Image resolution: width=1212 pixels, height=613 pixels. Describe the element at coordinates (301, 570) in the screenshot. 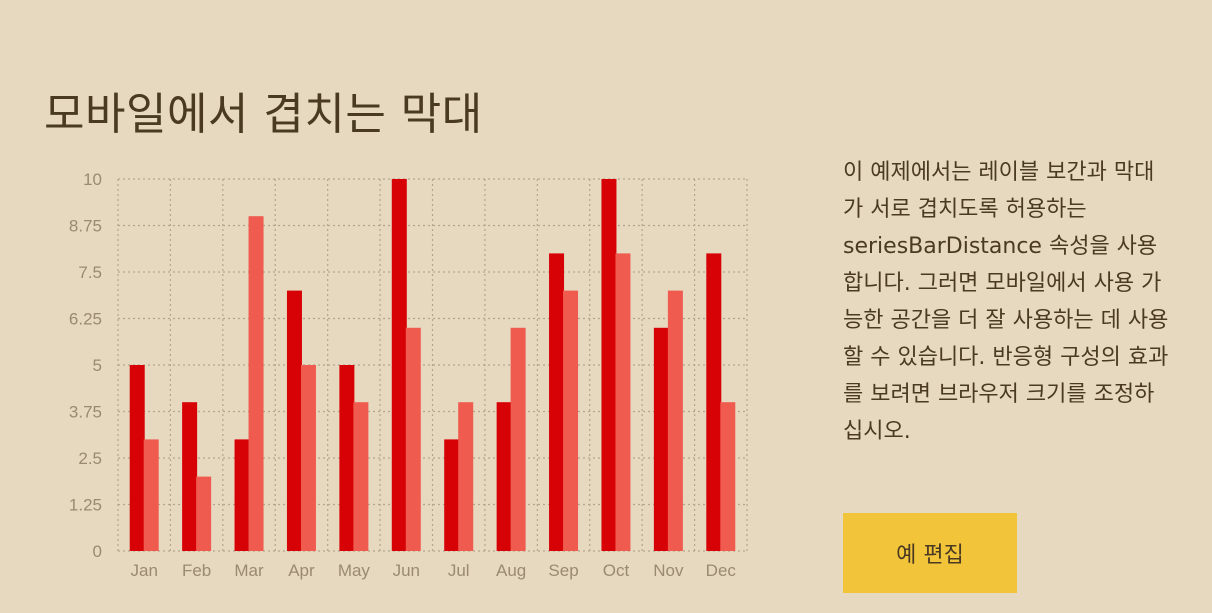

I see `x-tick-label: Apr` at that location.